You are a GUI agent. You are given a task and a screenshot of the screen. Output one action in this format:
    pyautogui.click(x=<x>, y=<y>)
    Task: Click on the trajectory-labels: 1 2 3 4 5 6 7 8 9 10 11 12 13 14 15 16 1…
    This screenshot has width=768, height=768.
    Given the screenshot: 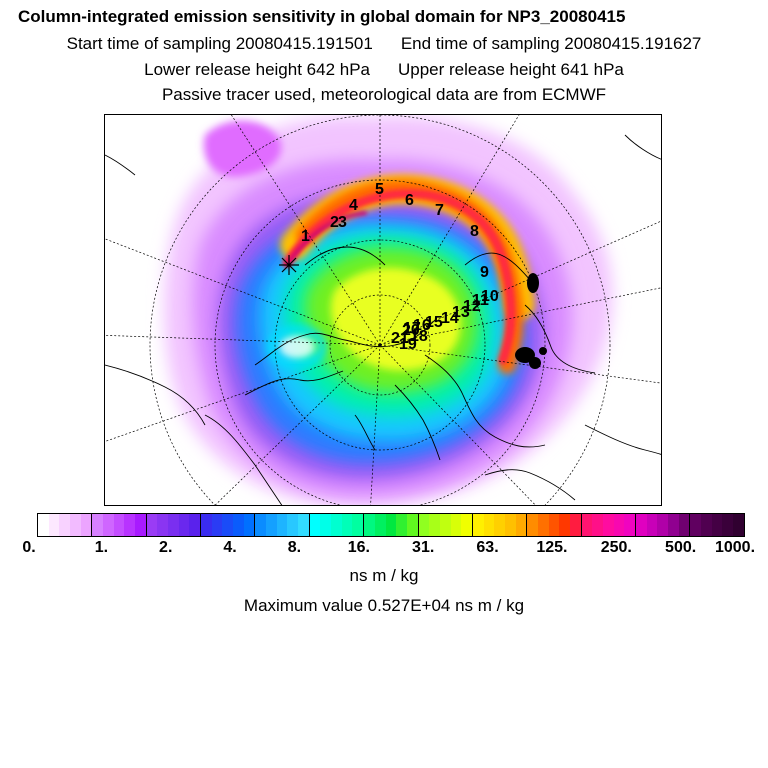 What is the action you would take?
    pyautogui.click(x=400, y=267)
    